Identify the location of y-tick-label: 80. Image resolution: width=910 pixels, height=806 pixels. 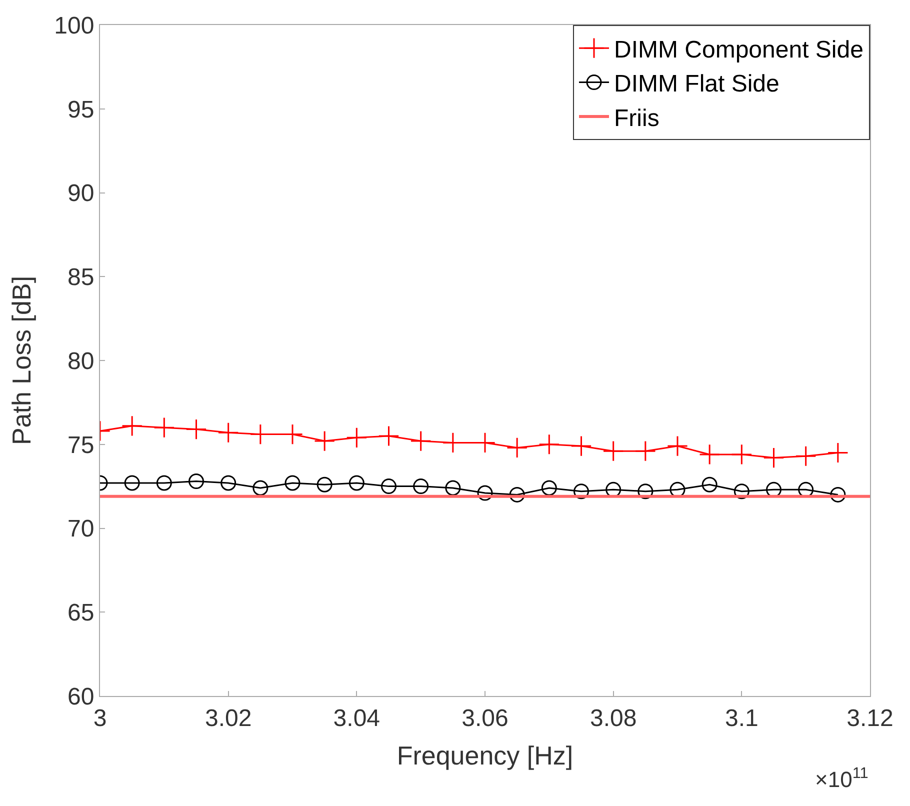
(80, 361).